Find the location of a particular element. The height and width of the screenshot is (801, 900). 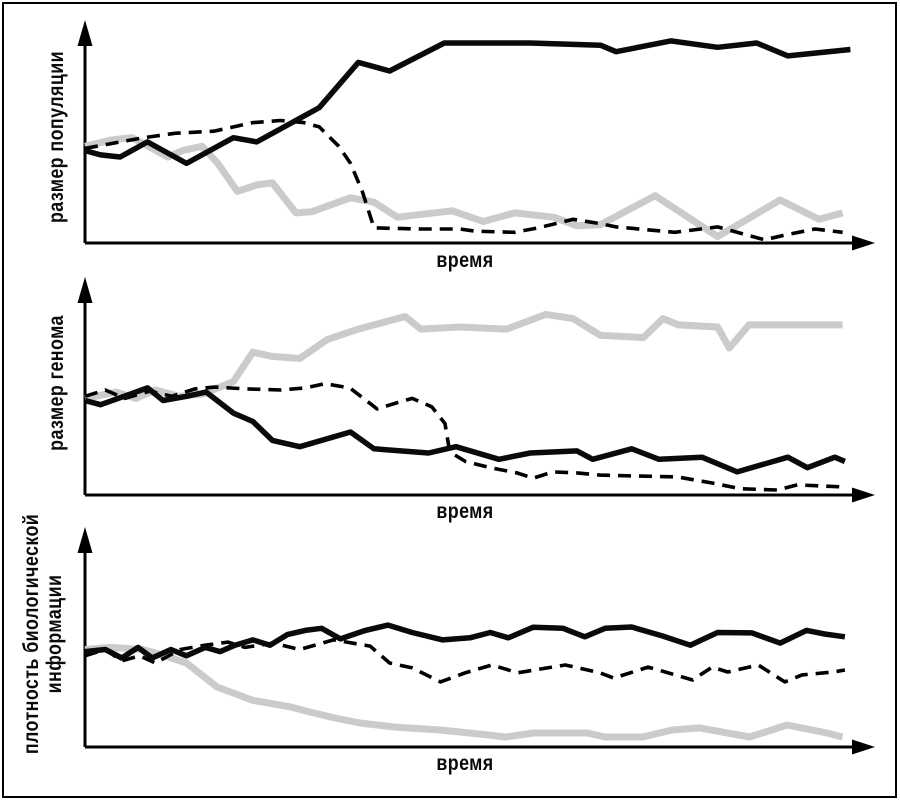

panel-2-black-solid-thick-line is located at coordinates (465, 430).